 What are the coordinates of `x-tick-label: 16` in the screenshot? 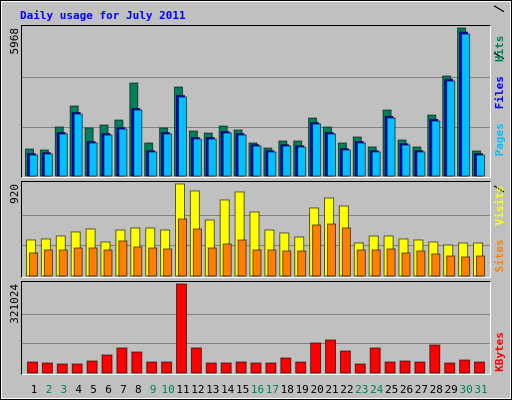 It's located at (257, 389).